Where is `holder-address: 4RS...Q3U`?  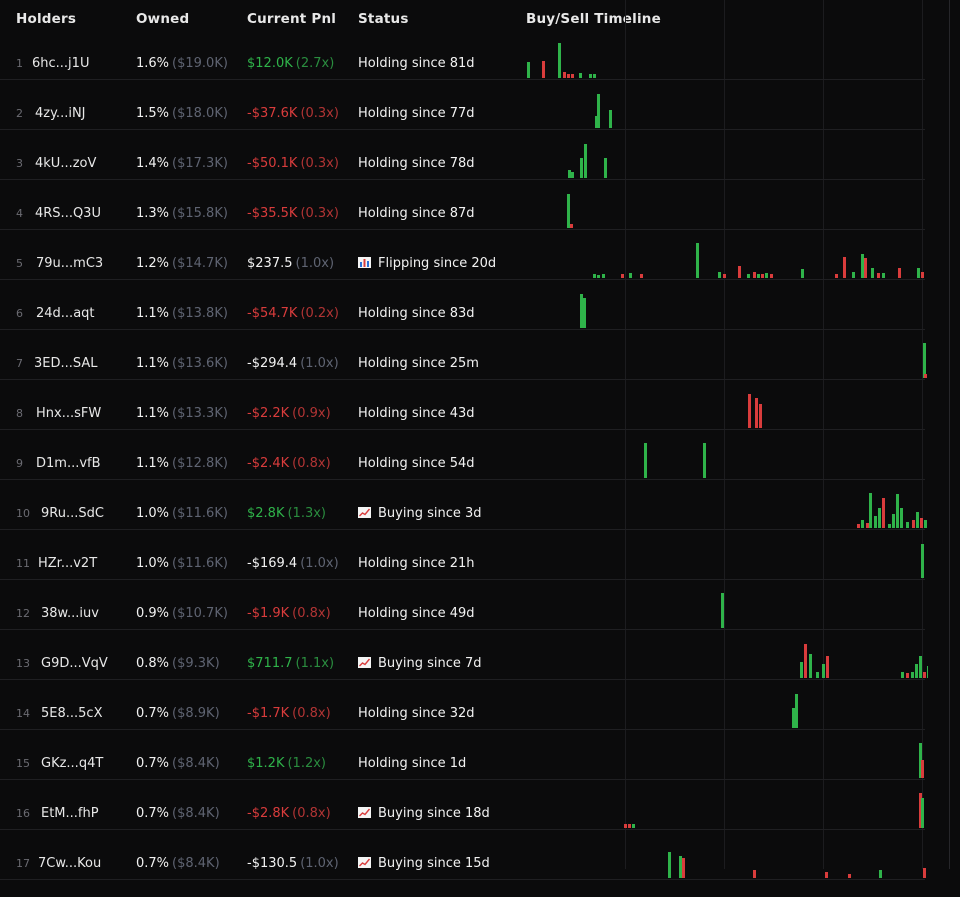 holder-address: 4RS...Q3U is located at coordinates (68, 213).